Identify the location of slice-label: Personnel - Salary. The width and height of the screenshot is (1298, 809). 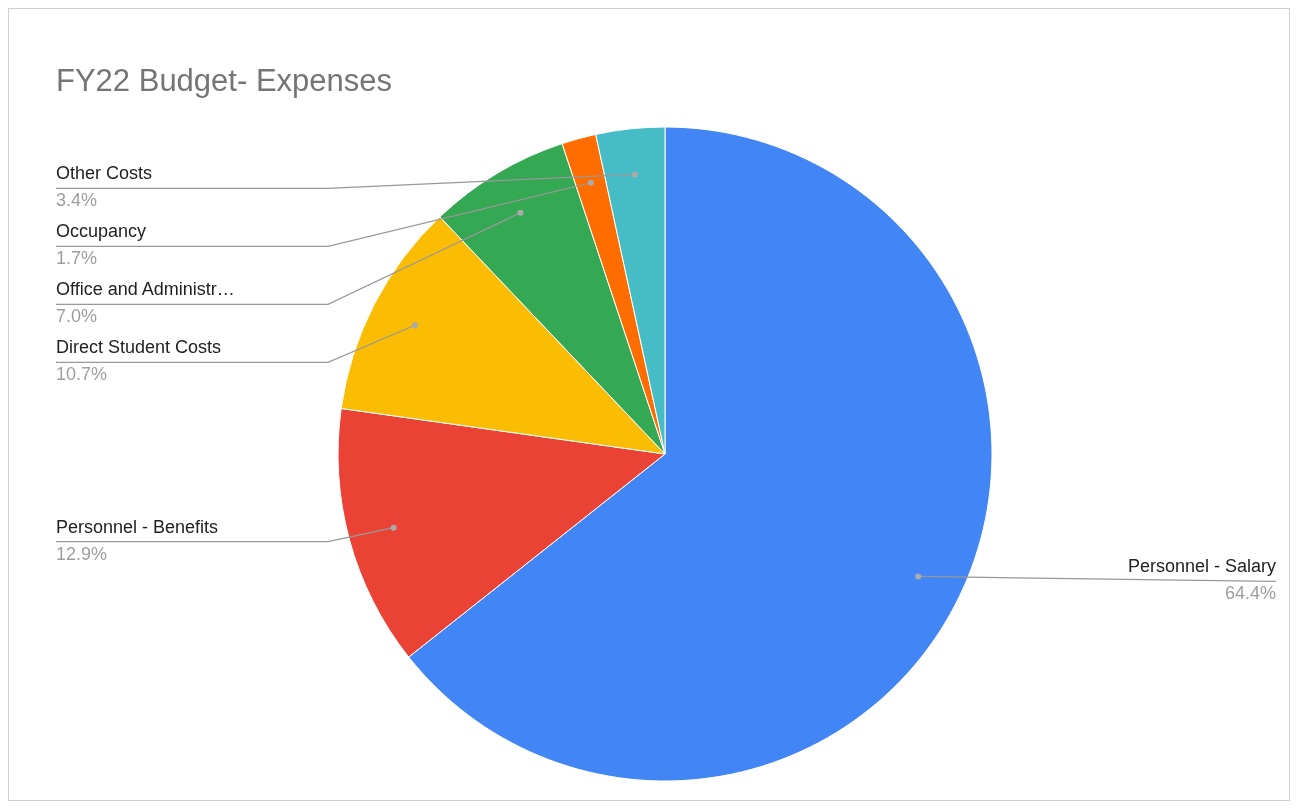
(1201, 566).